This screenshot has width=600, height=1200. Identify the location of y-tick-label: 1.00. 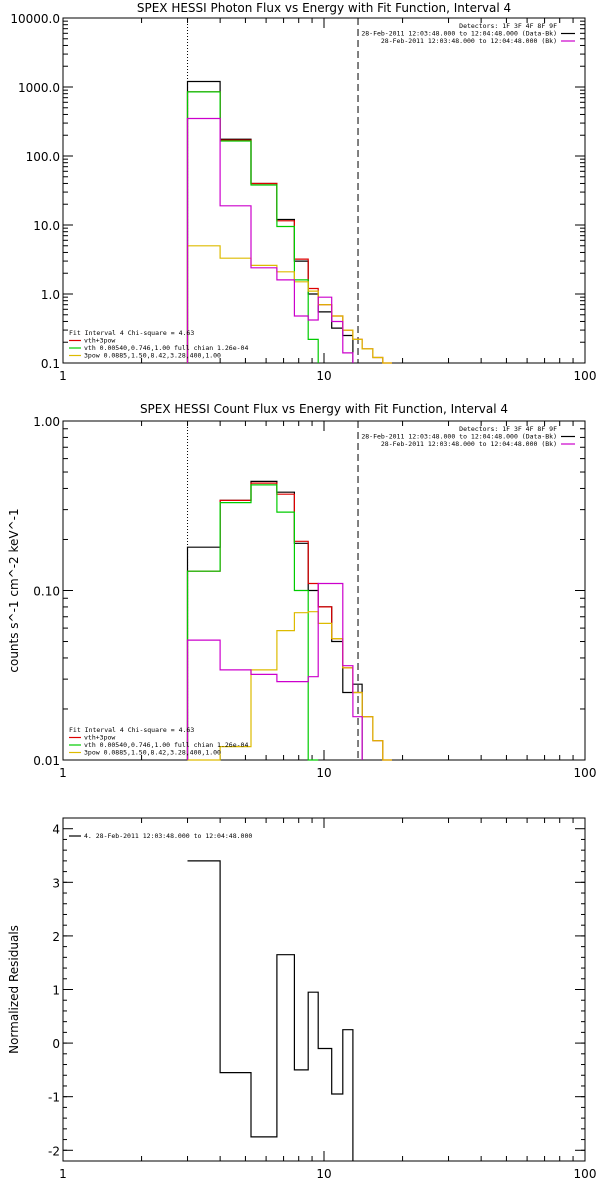
(46, 422).